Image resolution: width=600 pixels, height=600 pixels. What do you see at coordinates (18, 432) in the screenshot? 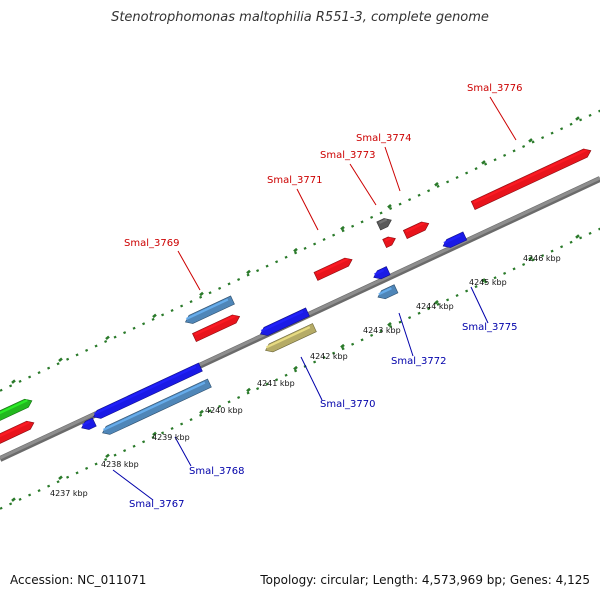
I see `gene-unlabeled-red` at bounding box center [18, 432].